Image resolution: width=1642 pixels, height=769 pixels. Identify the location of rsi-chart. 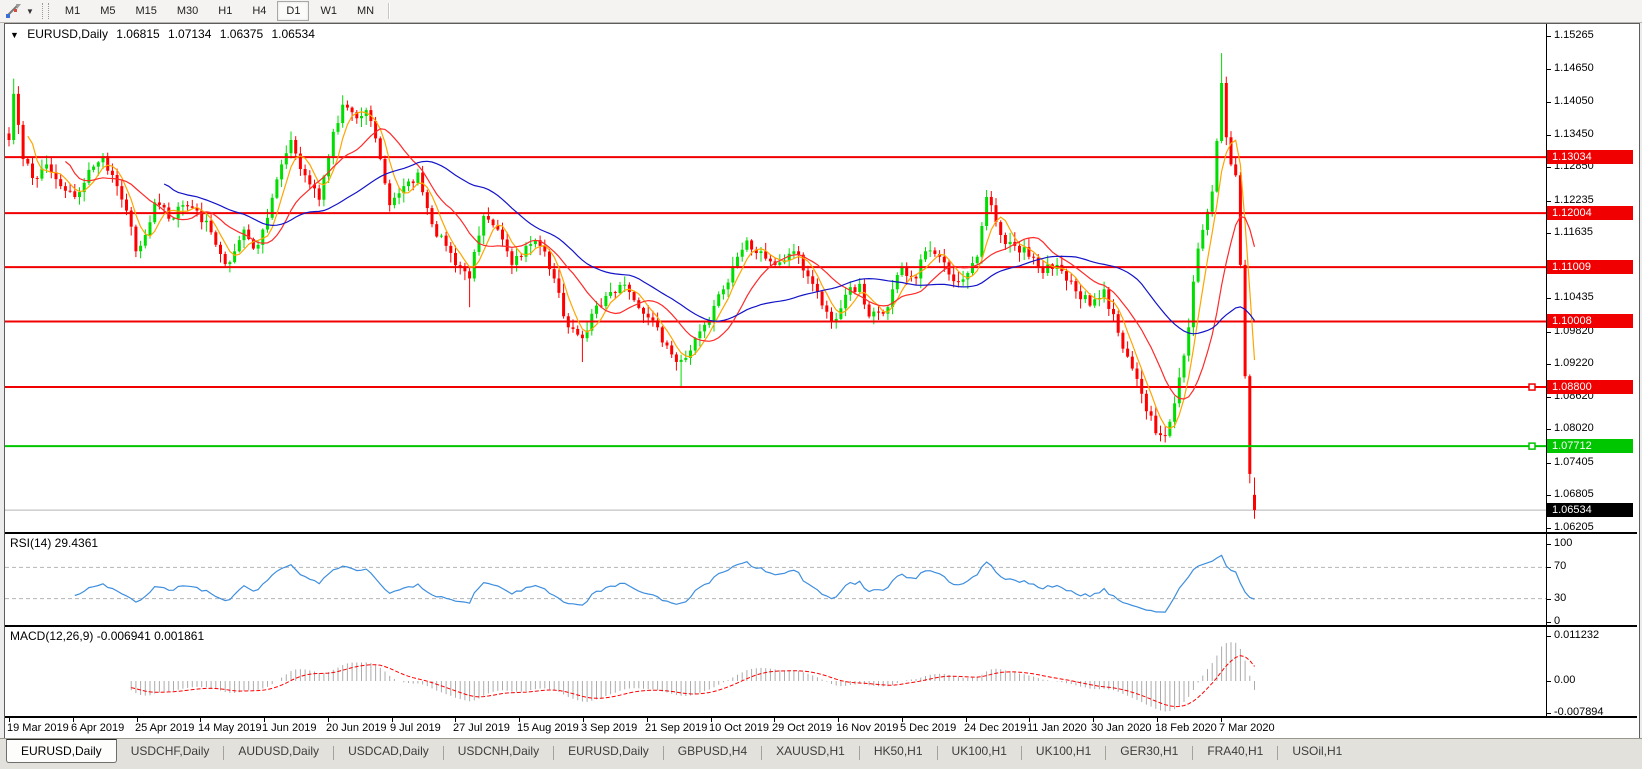
(775, 579).